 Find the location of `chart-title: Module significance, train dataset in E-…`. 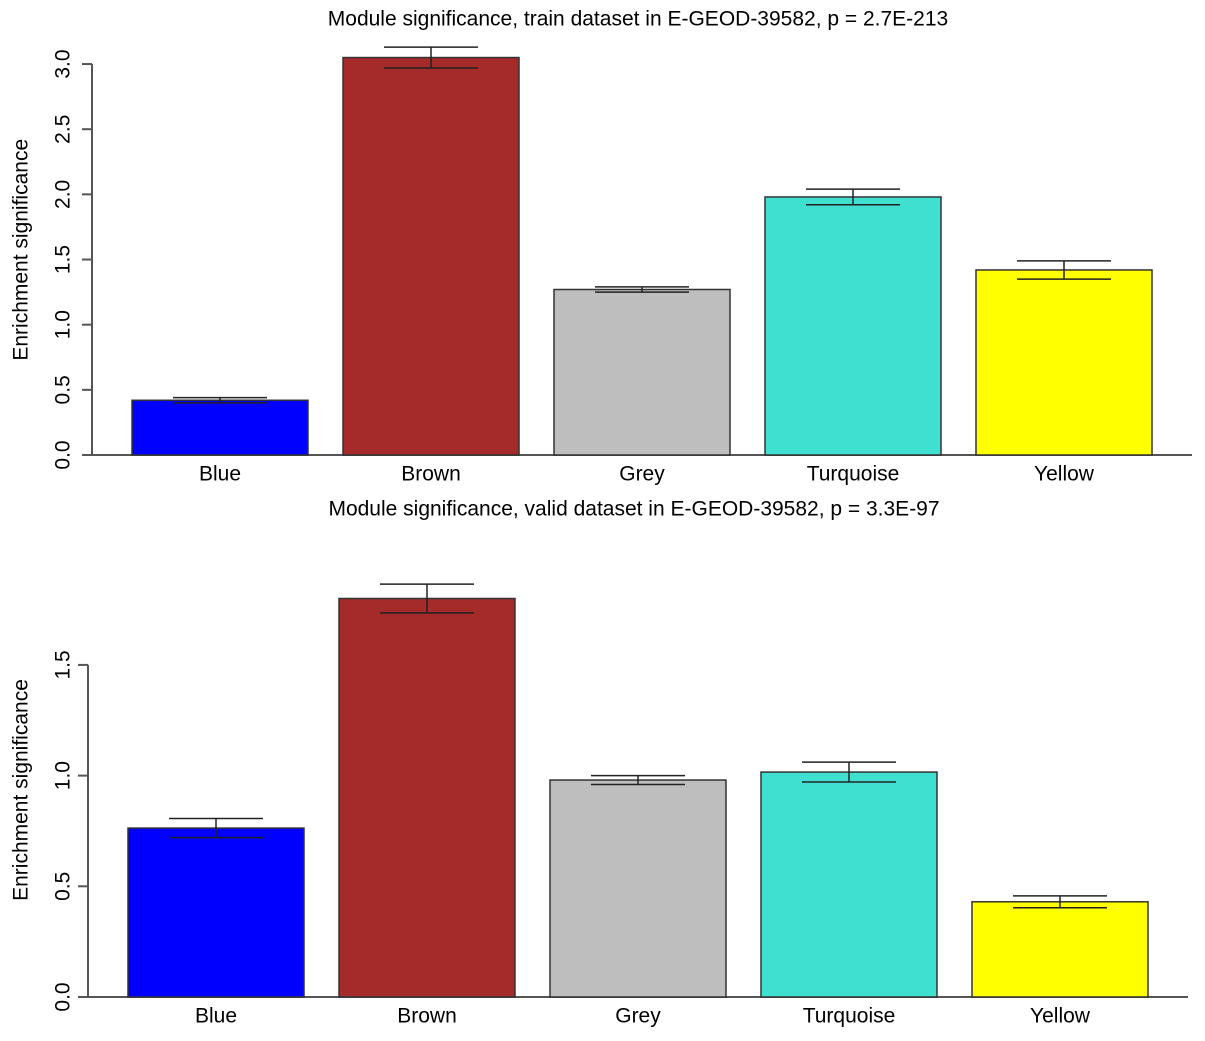

chart-title: Module significance, train dataset in E-… is located at coordinates (638, 19).